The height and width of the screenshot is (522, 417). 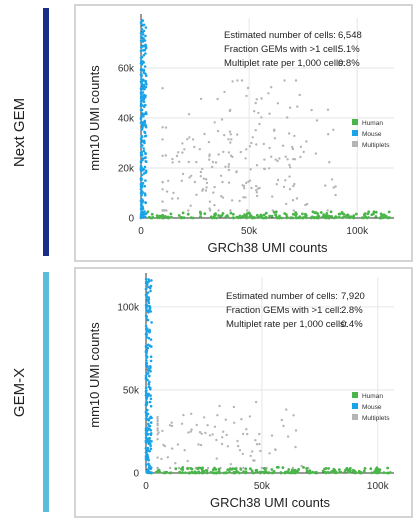 What do you see at coordinates (355, 406) in the screenshot?
I see `legend-swatch` at bounding box center [355, 406].